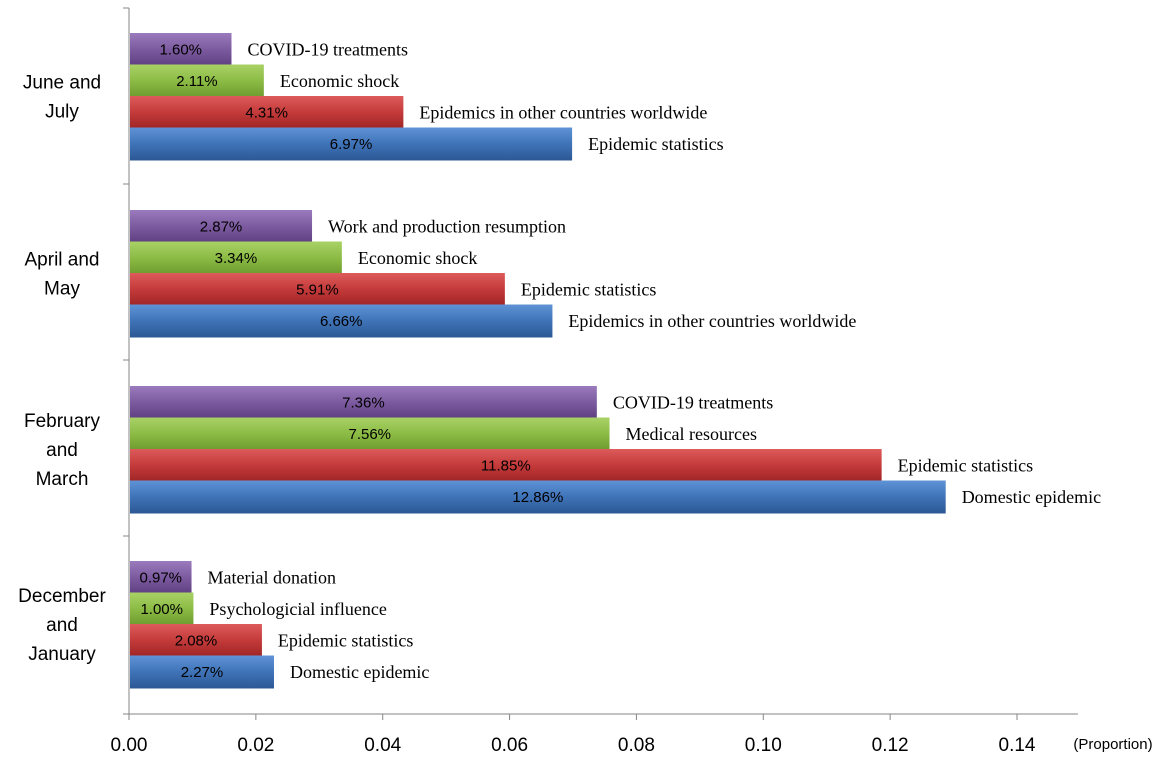  What do you see at coordinates (1112, 744) in the screenshot?
I see `x-axis-unit-label: (Proportion)` at bounding box center [1112, 744].